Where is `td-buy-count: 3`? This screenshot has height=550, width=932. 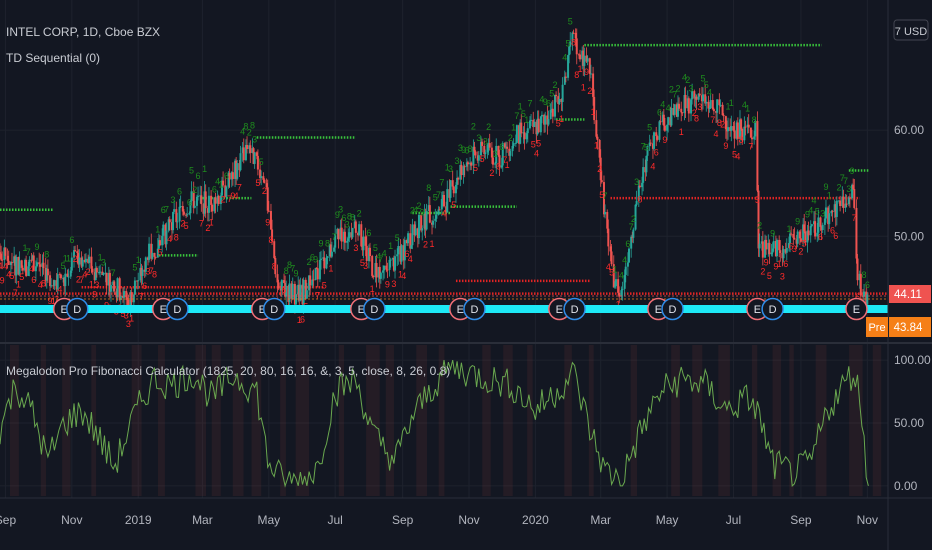
td-buy-count: 3 is located at coordinates (495, 154).